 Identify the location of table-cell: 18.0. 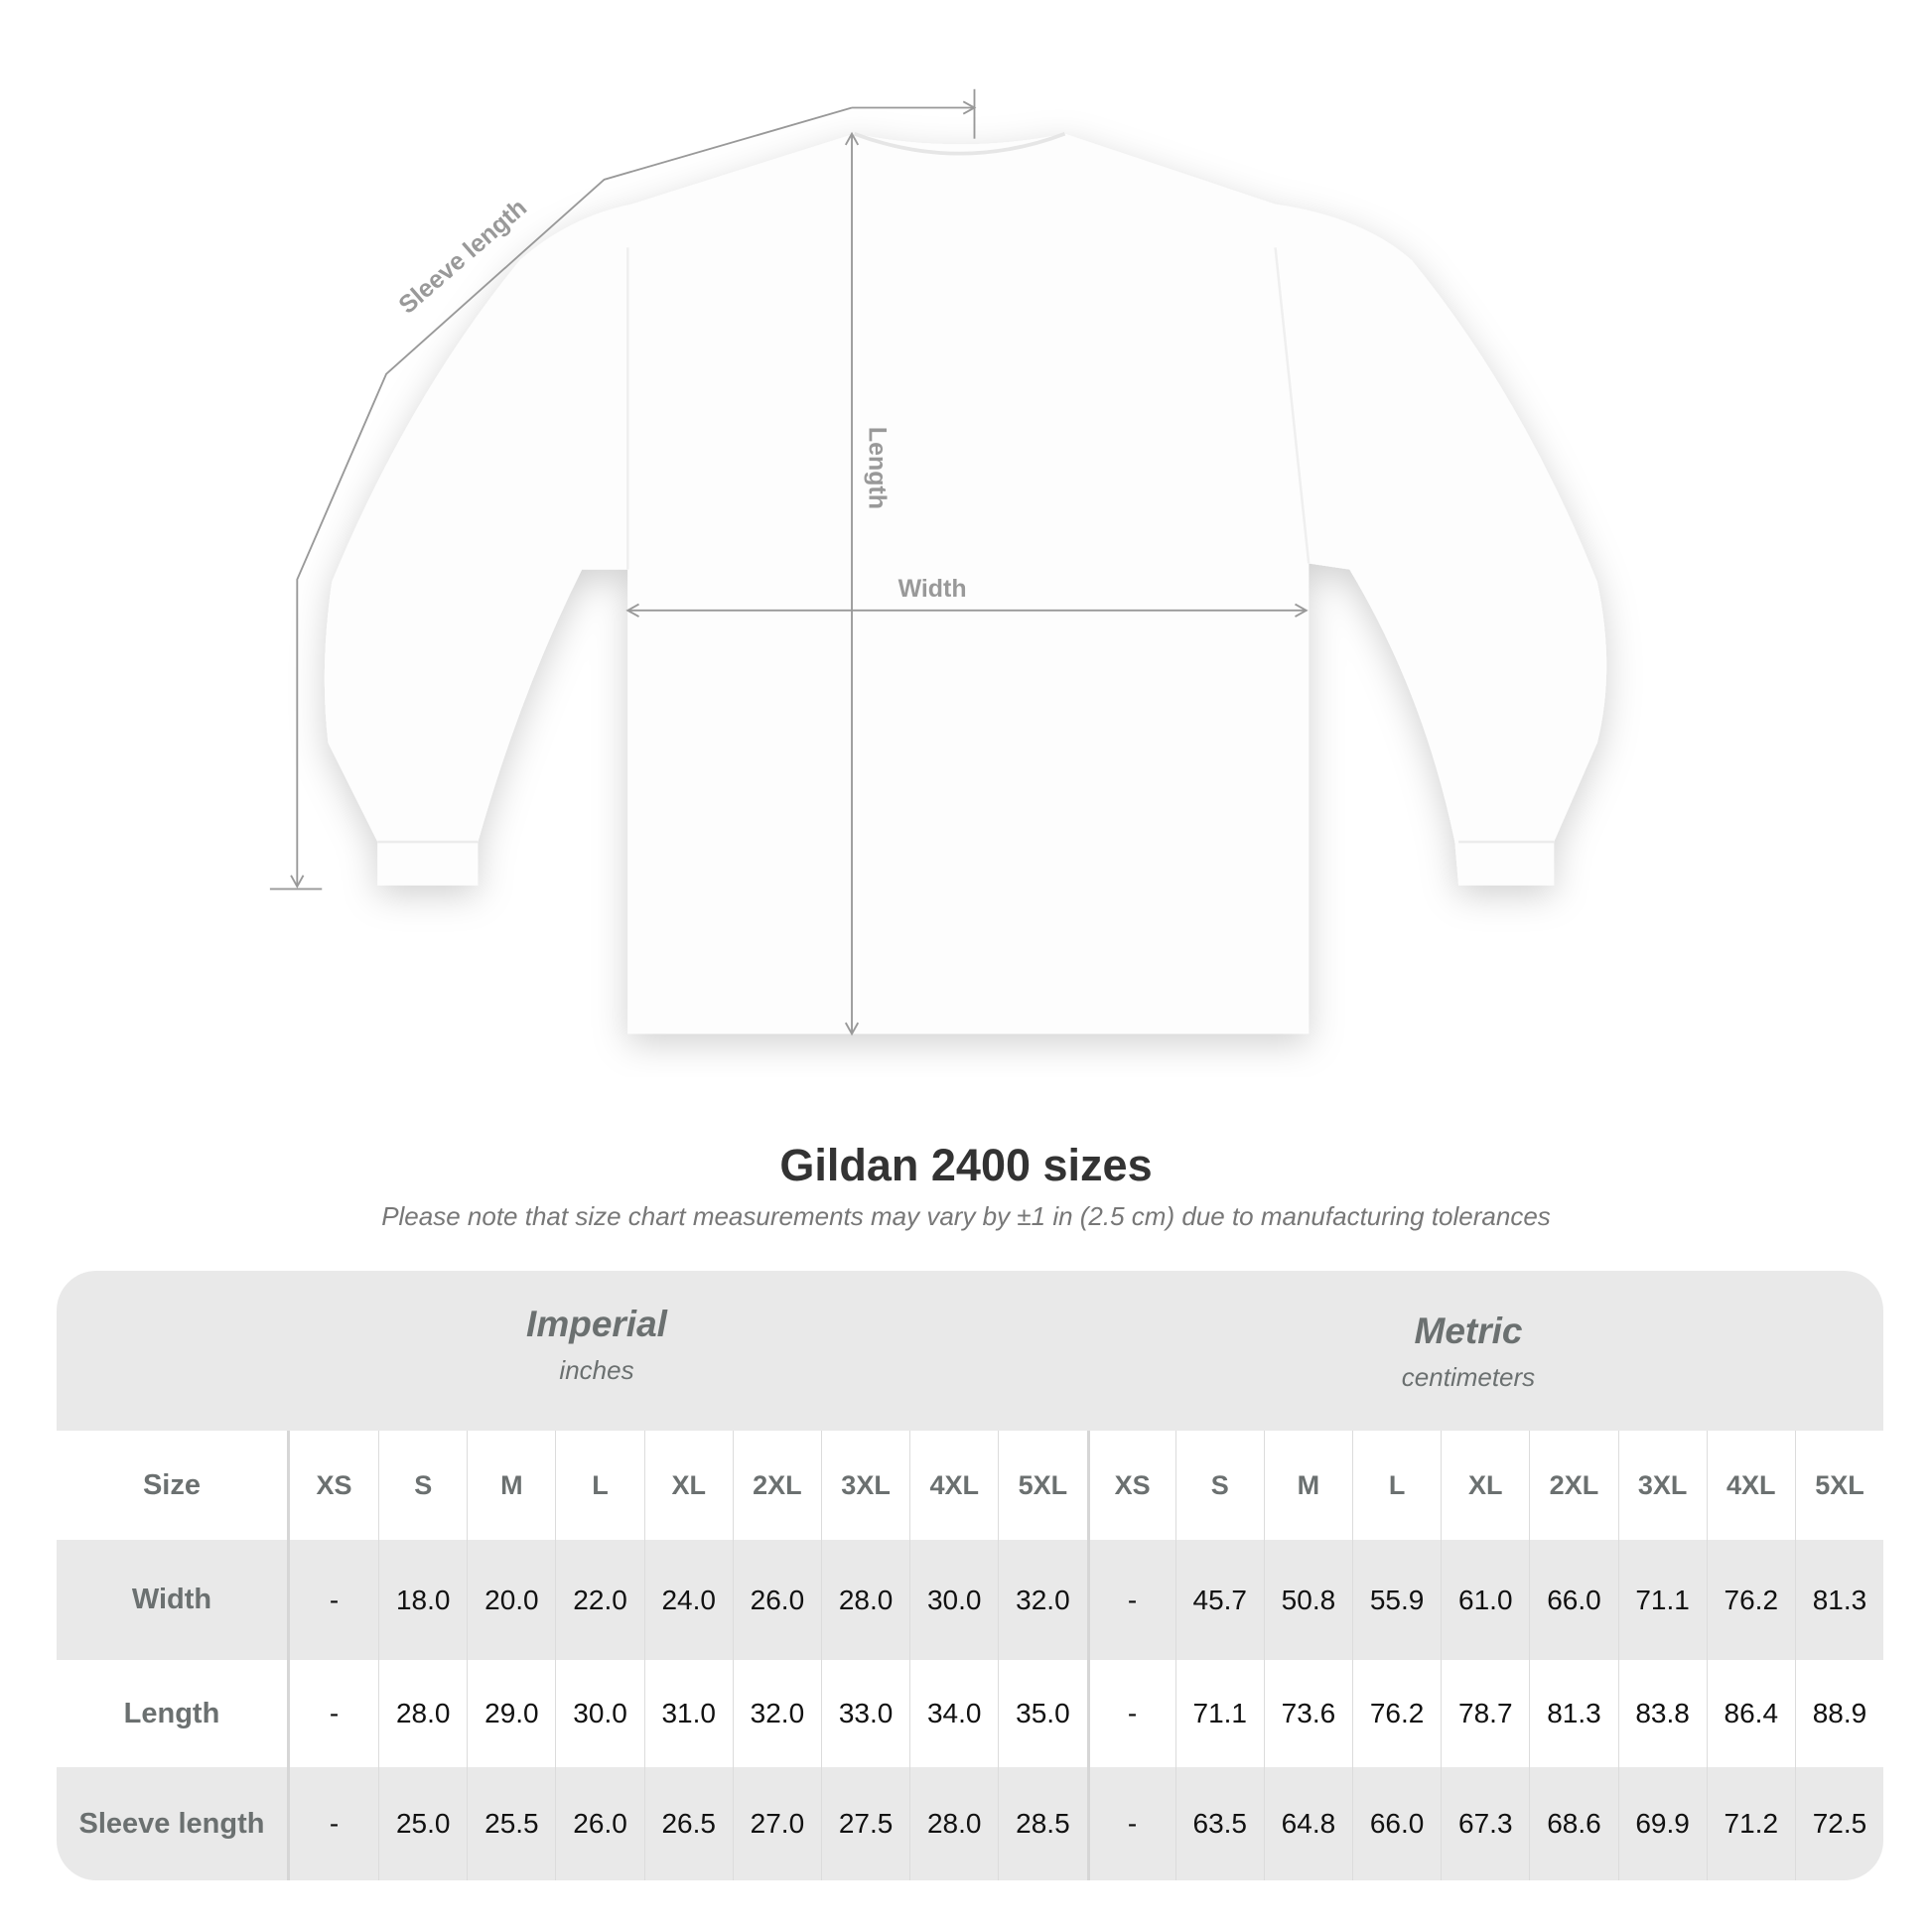
(423, 1600).